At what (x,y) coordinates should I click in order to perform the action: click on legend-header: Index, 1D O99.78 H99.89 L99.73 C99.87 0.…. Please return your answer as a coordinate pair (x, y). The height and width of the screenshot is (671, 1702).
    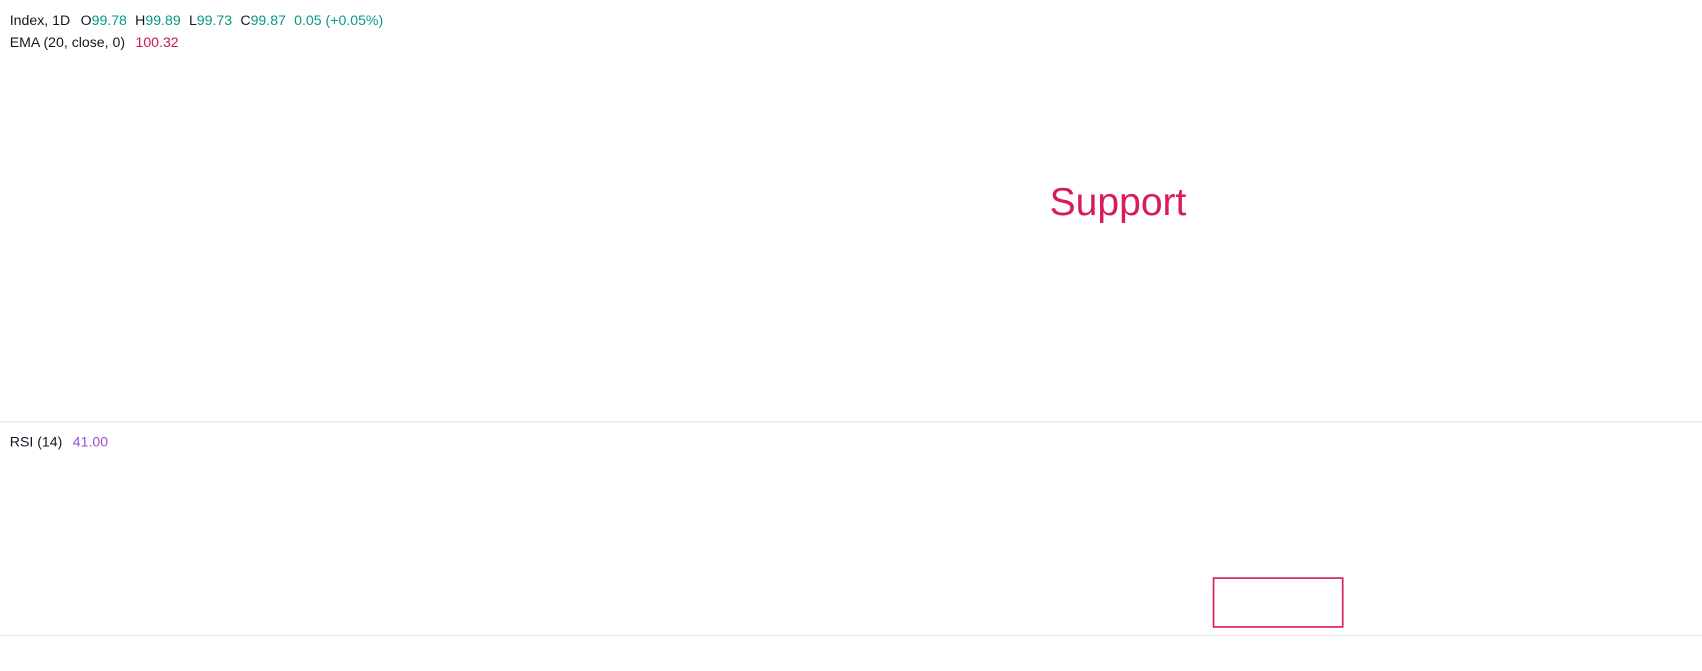
    Looking at the image, I should click on (196, 20).